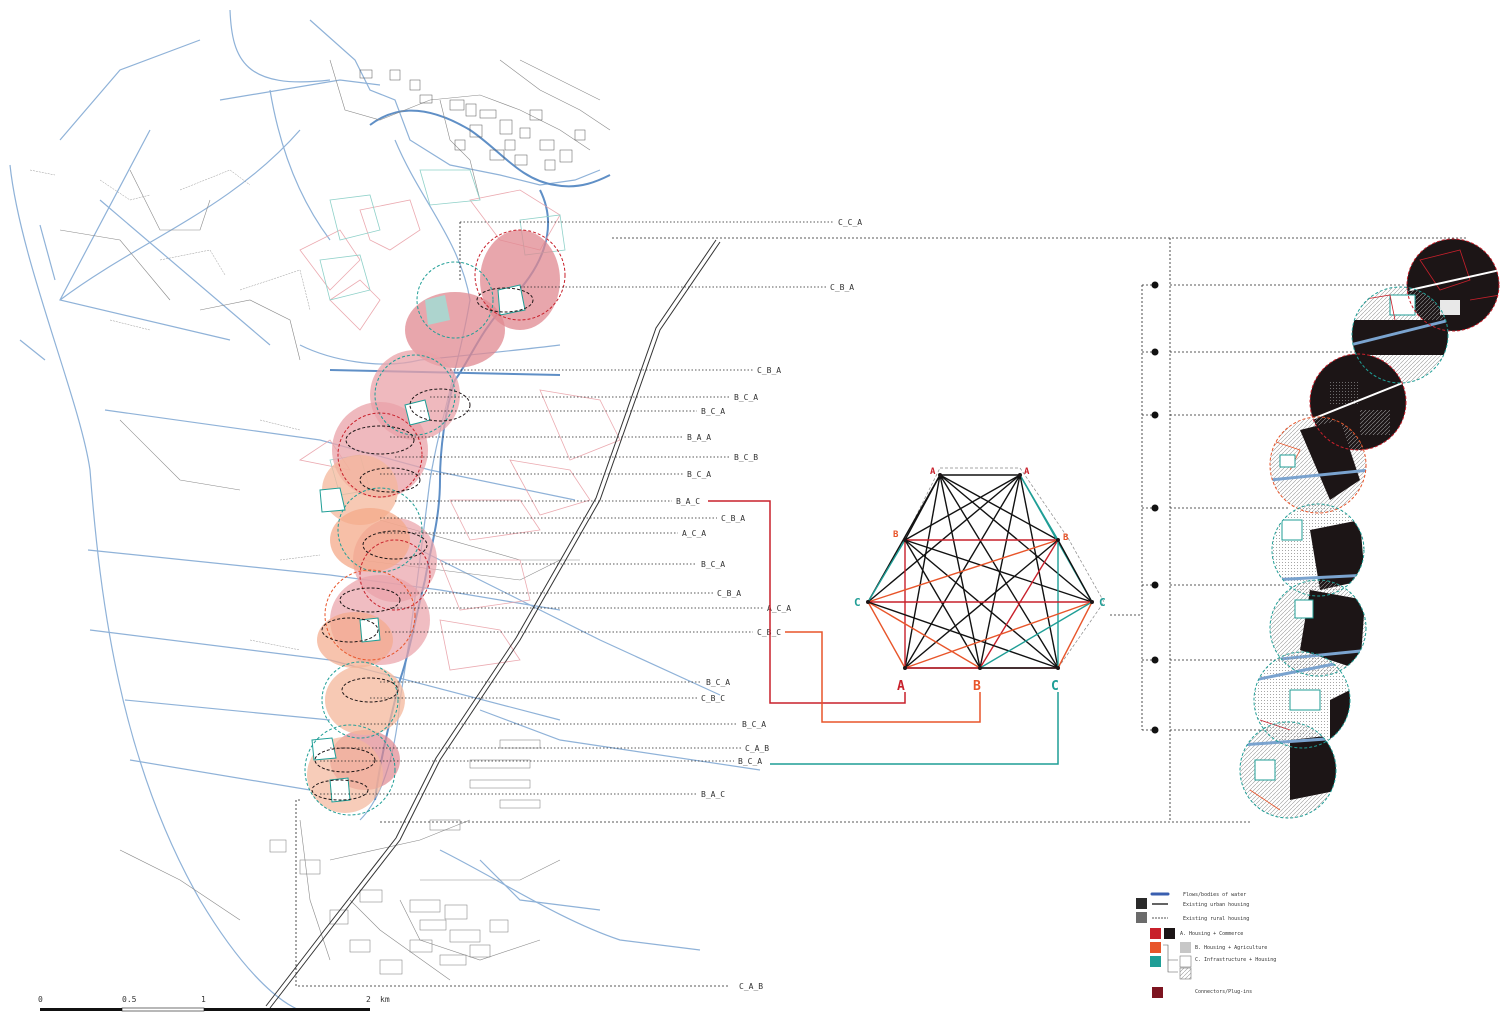 Image resolution: width=1500 pixels, height=1014 pixels. I want to click on svg-text: A. Housing + Commerce, so click(1211, 934).